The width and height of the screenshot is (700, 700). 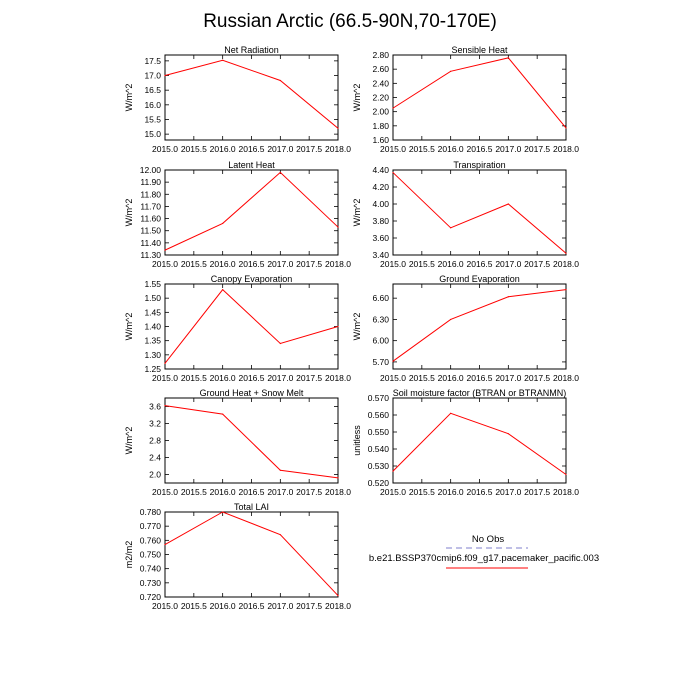 What do you see at coordinates (479, 50) in the screenshot?
I see `panel-title: Sensible Heat` at bounding box center [479, 50].